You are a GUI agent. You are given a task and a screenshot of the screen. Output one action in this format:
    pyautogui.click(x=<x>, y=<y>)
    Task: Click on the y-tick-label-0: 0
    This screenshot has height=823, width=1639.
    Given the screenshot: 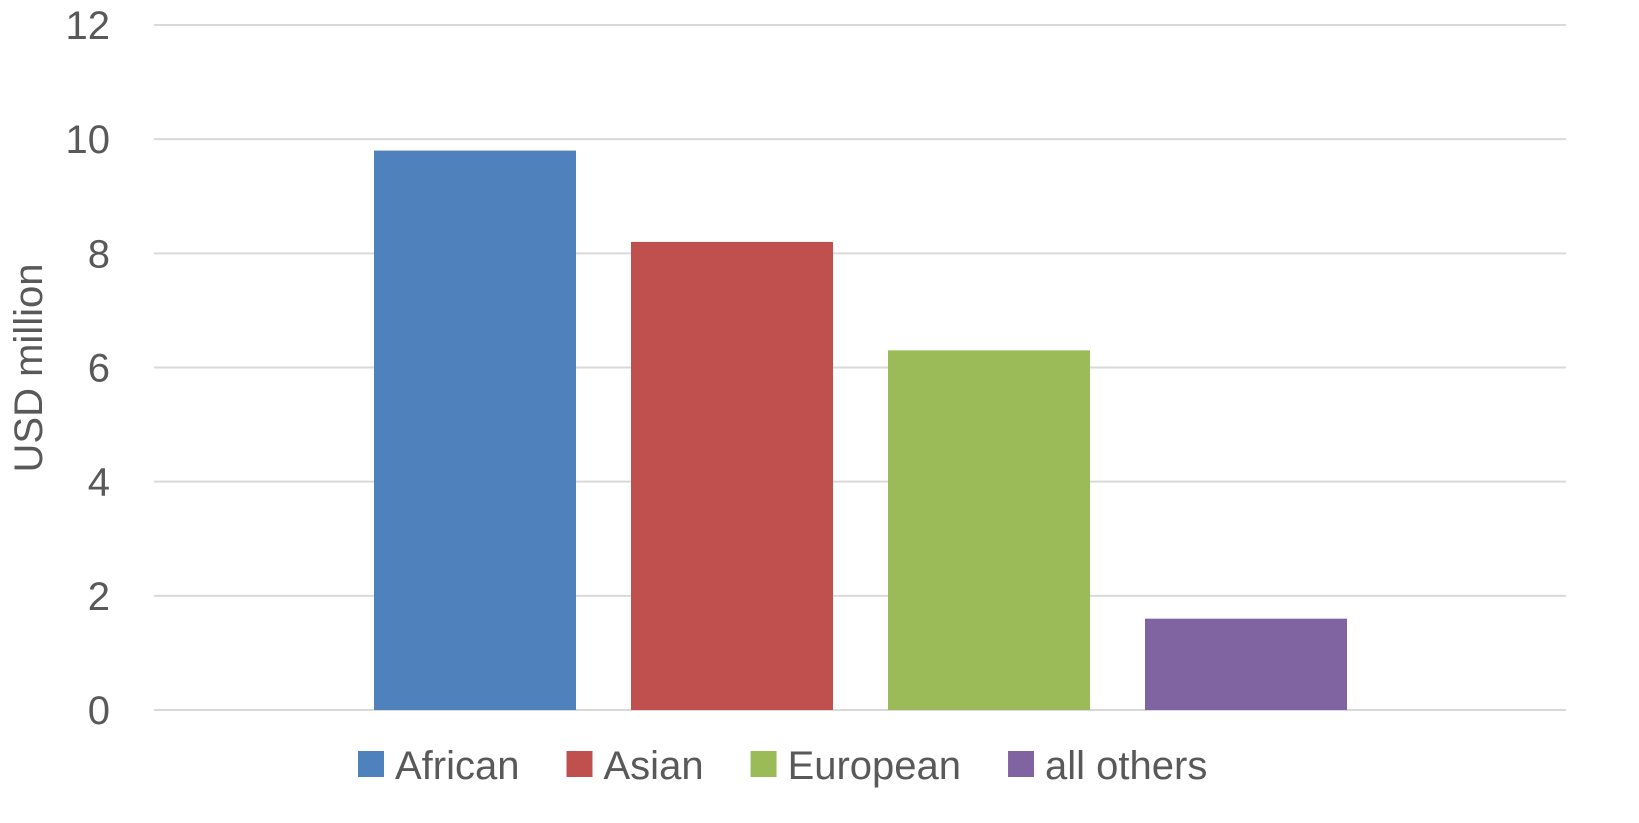 What is the action you would take?
    pyautogui.click(x=99, y=711)
    